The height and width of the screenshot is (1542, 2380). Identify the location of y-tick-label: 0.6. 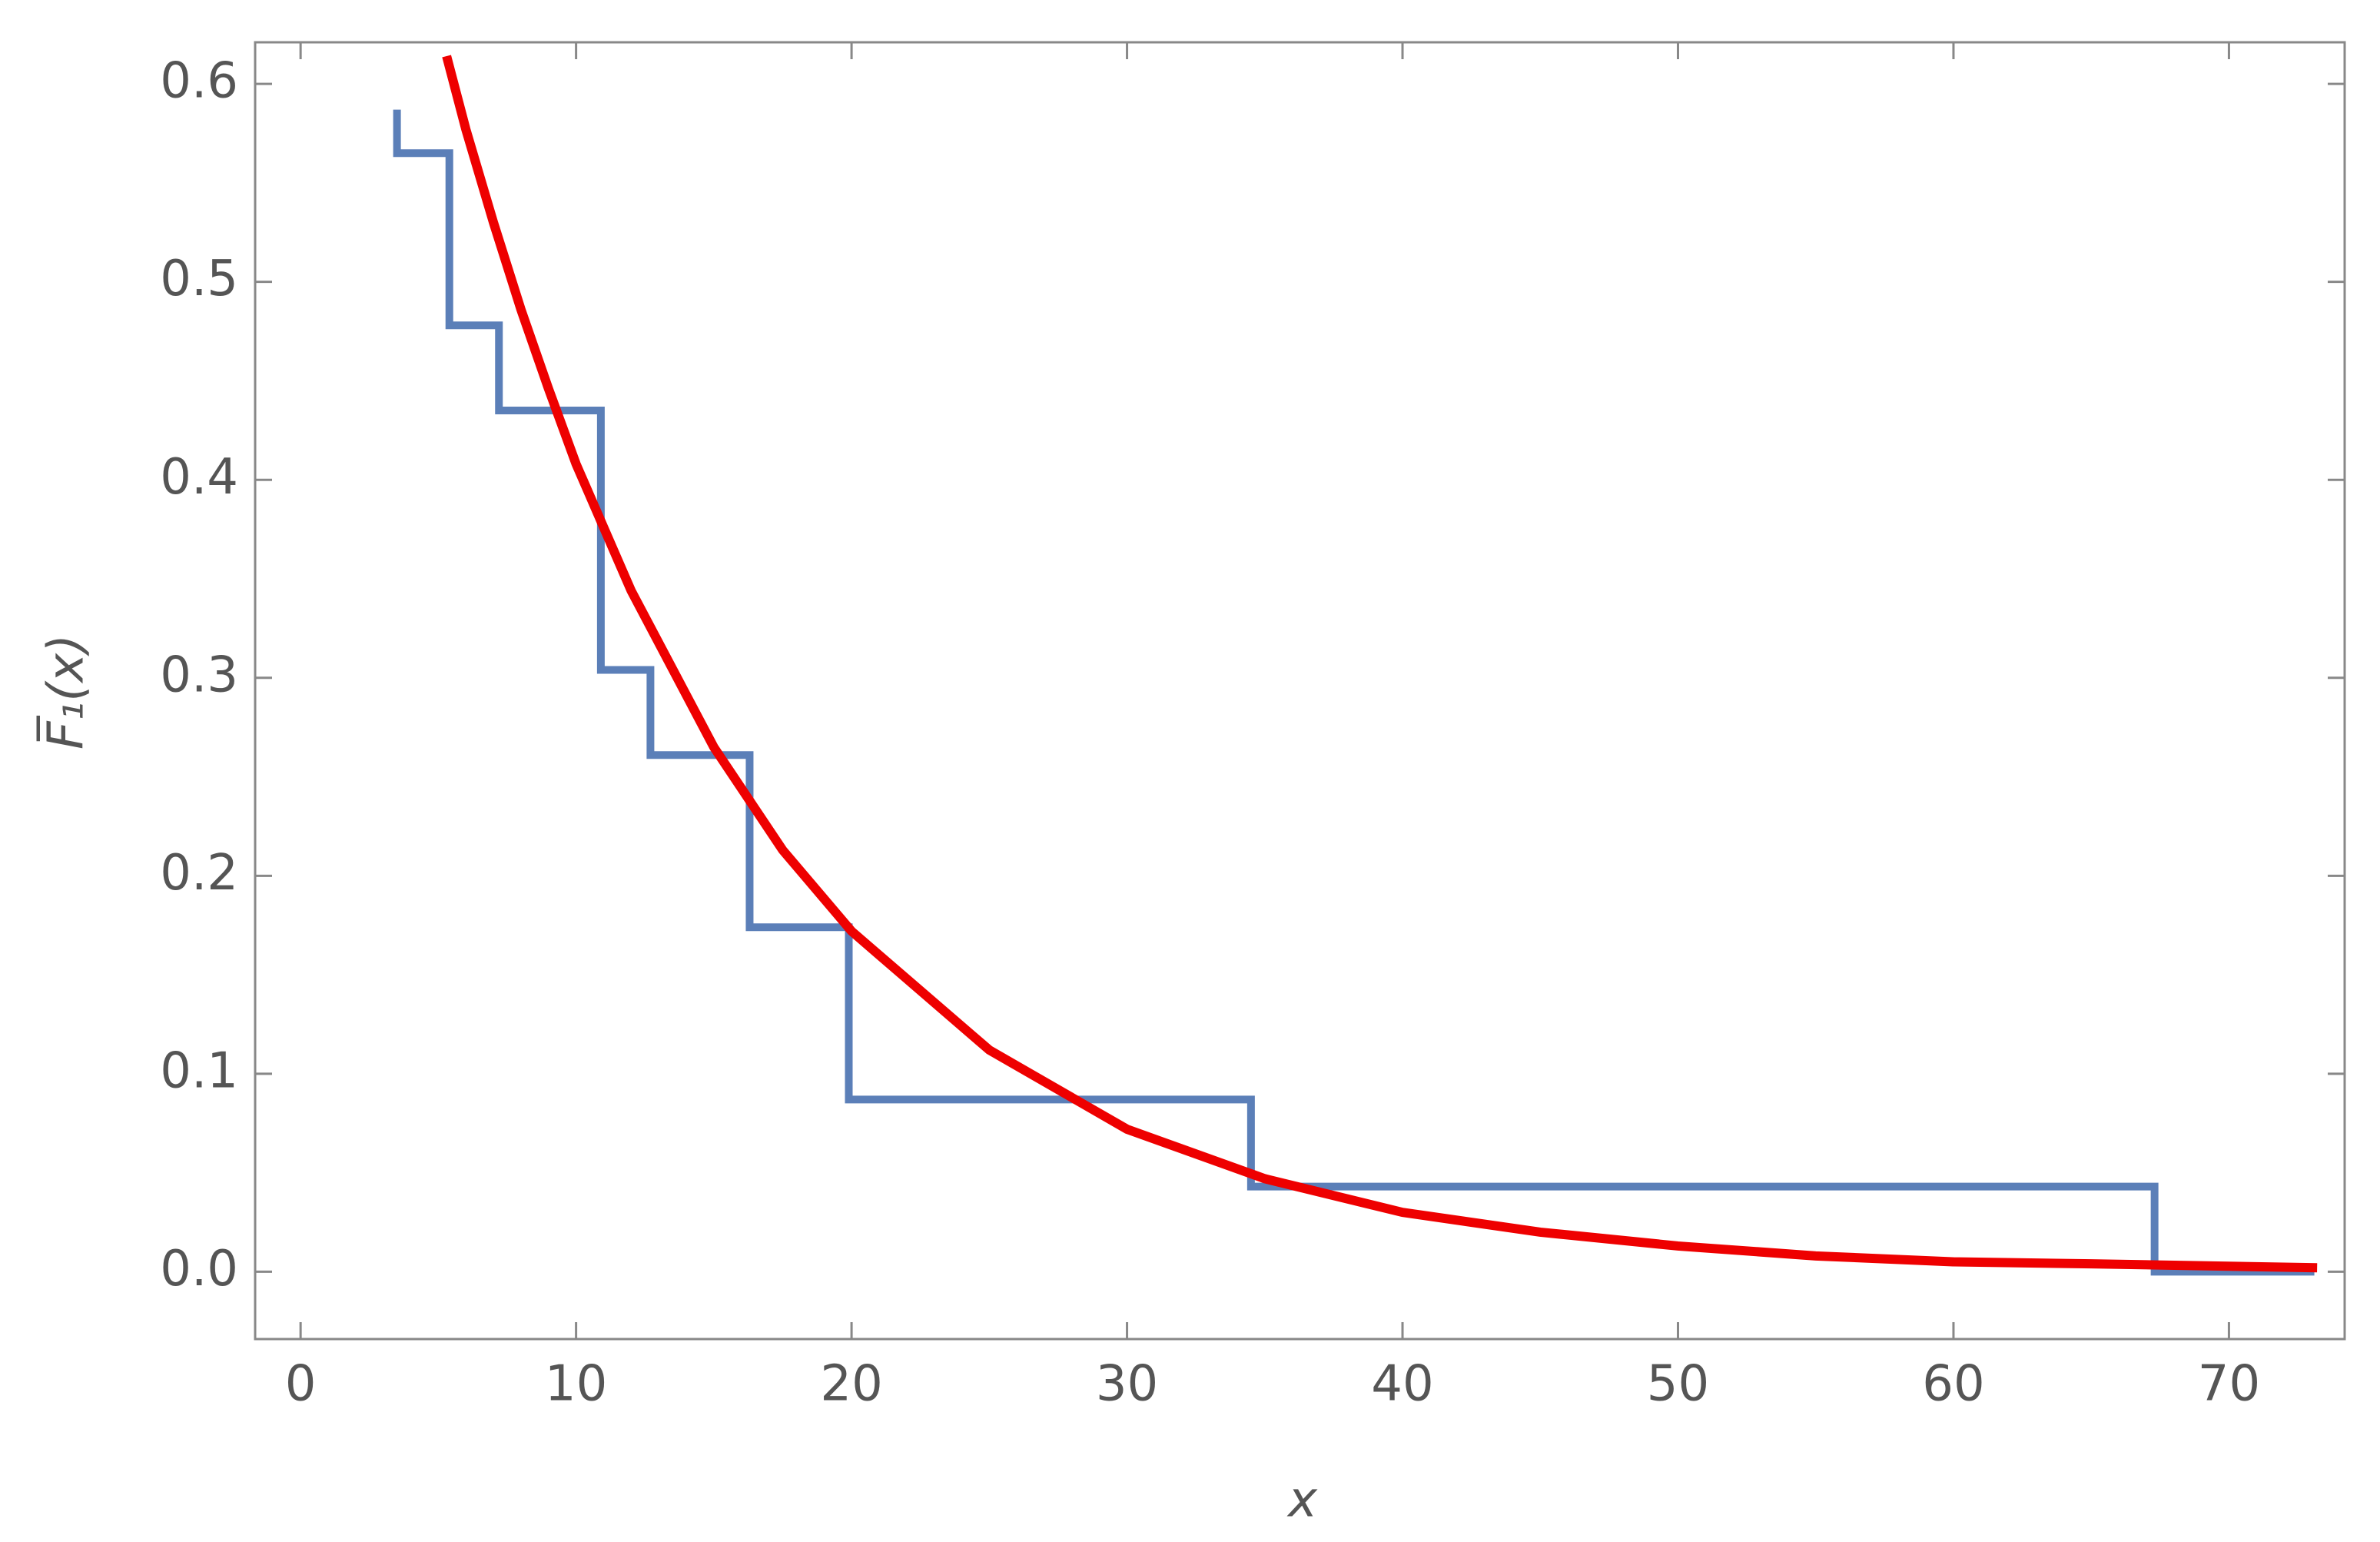
(199, 81).